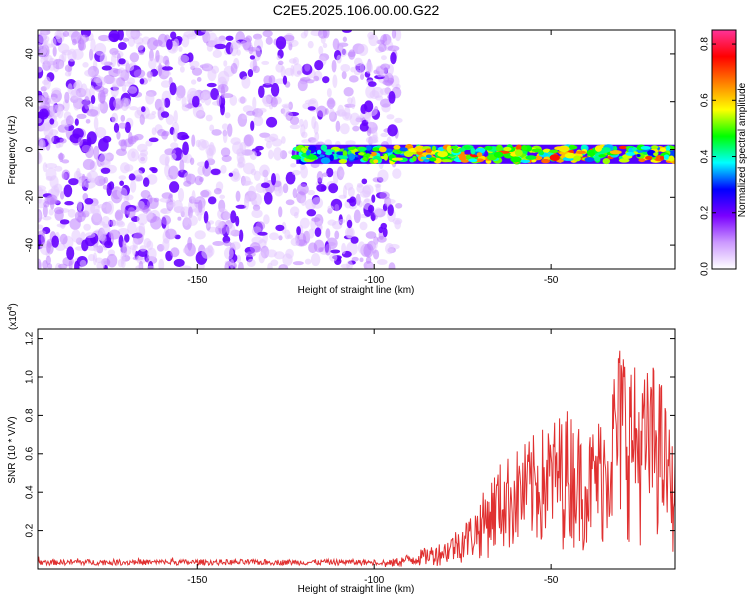 Image resolution: width=750 pixels, height=605 pixels. Describe the element at coordinates (705, 44) in the screenshot. I see `colorbar-tick-label: 0.8` at that location.